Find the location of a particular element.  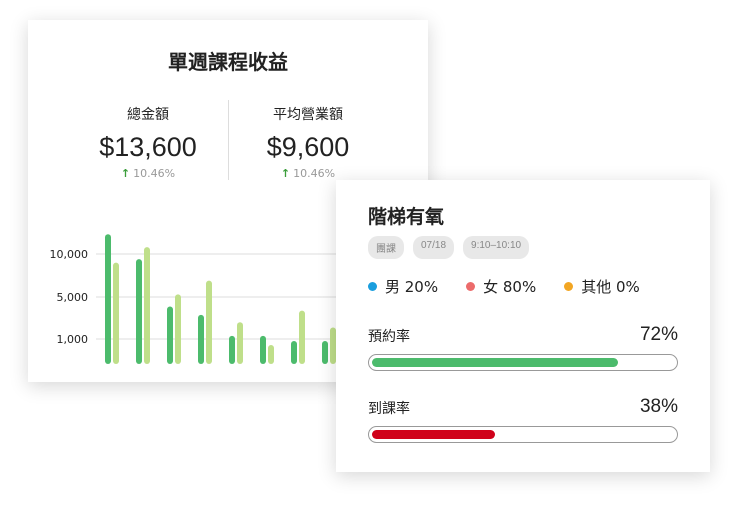

other-label: 其他 0% is located at coordinates (610, 287).